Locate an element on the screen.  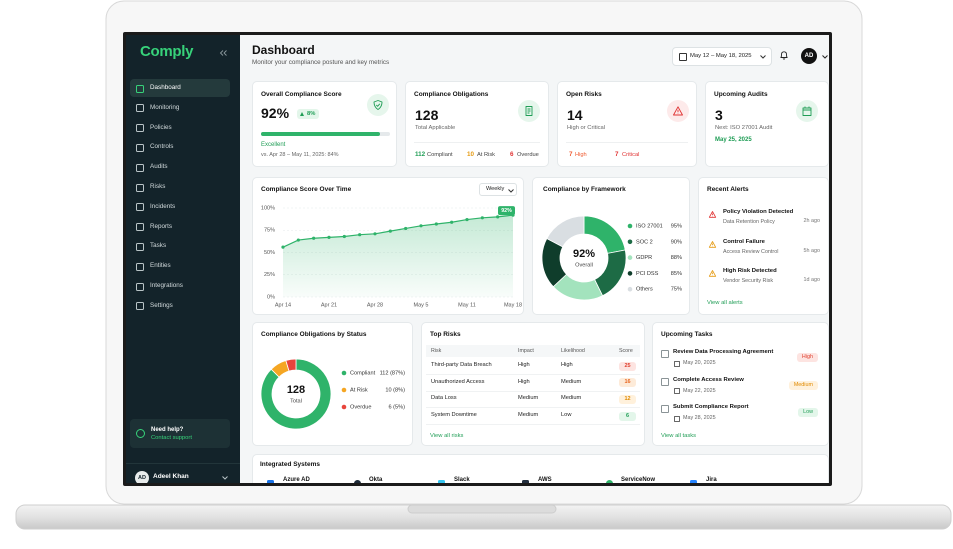
card-title: Upcoming Audits is located at coordinates (741, 94).